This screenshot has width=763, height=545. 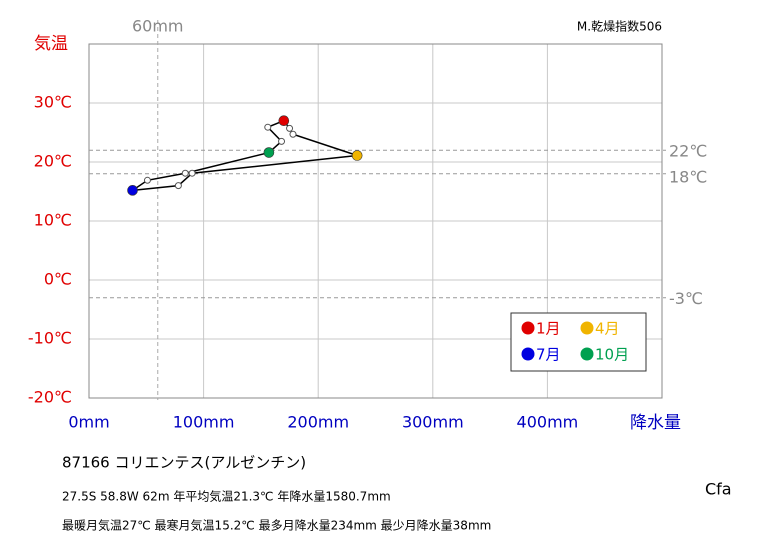 I want to click on y-tick-label: -20℃, so click(x=50, y=397).